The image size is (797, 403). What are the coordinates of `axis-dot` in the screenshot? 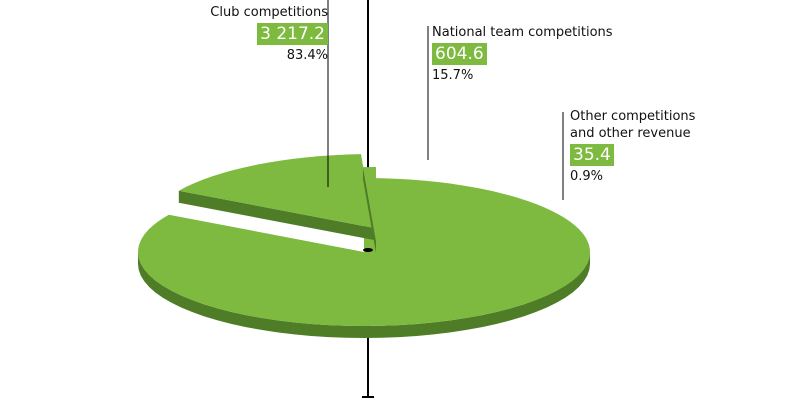 It's located at (368, 250).